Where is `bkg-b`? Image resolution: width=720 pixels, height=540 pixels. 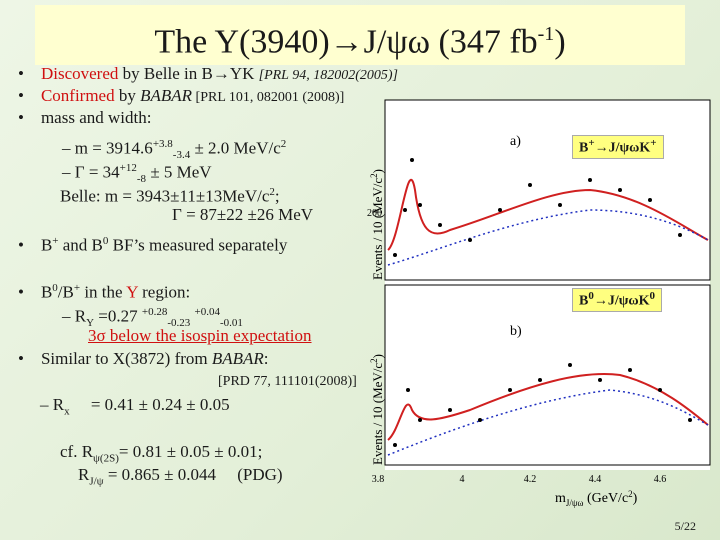 bkg-b is located at coordinates (548, 422).